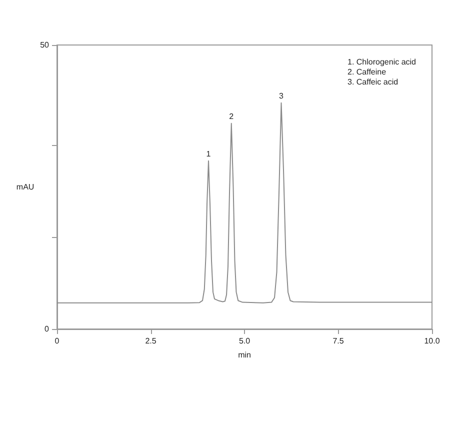 The image size is (474, 432). What do you see at coordinates (231, 116) in the screenshot?
I see `annotation: 2` at bounding box center [231, 116].